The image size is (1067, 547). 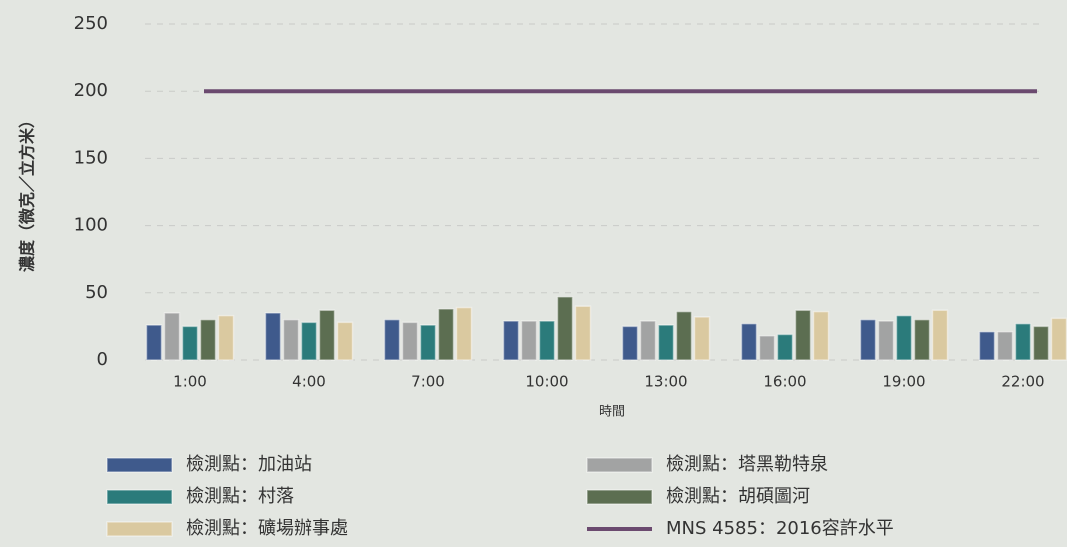 What do you see at coordinates (784, 382) in the screenshot?
I see `x-tick-label: 16:00` at bounding box center [784, 382].